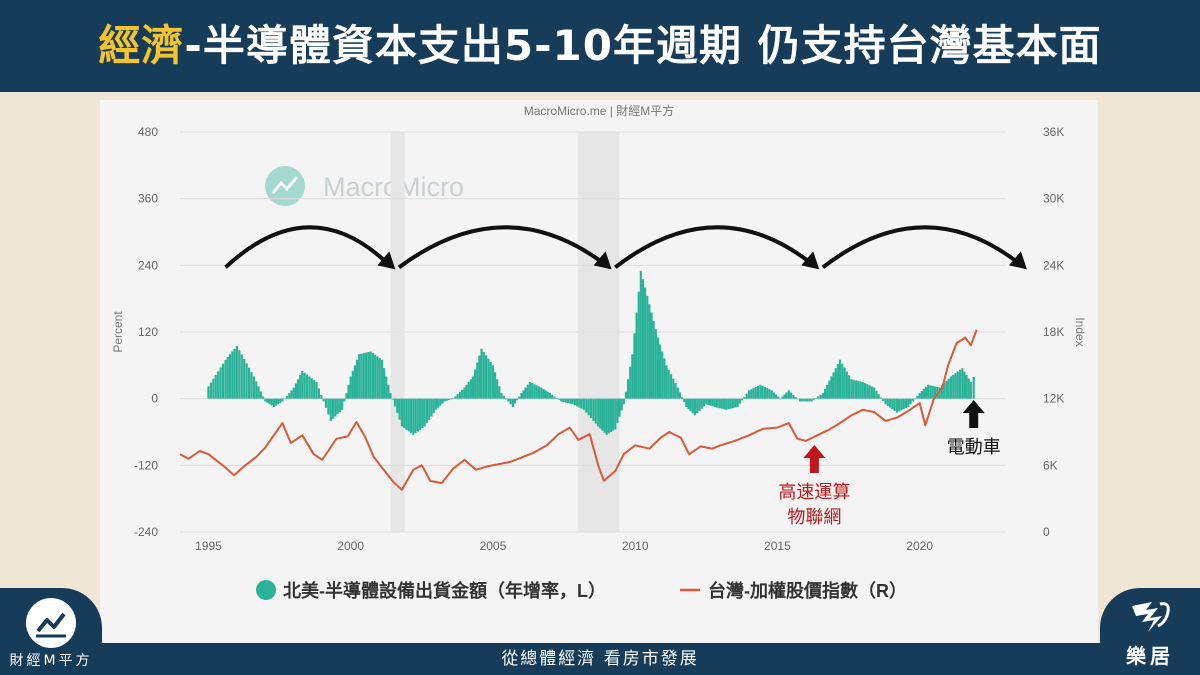 This screenshot has height=675, width=1200. Describe the element at coordinates (599, 110) in the screenshot. I see `chart-source: MacroMicro.me | 財經M平方` at that location.